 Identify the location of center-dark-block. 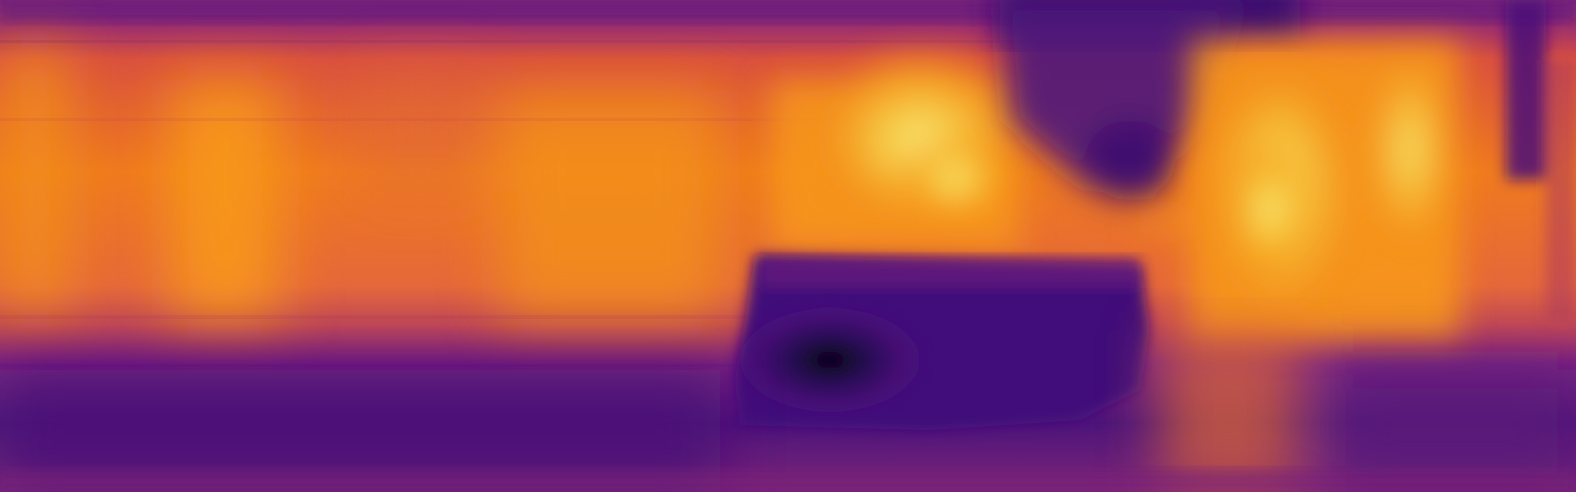
(942, 342).